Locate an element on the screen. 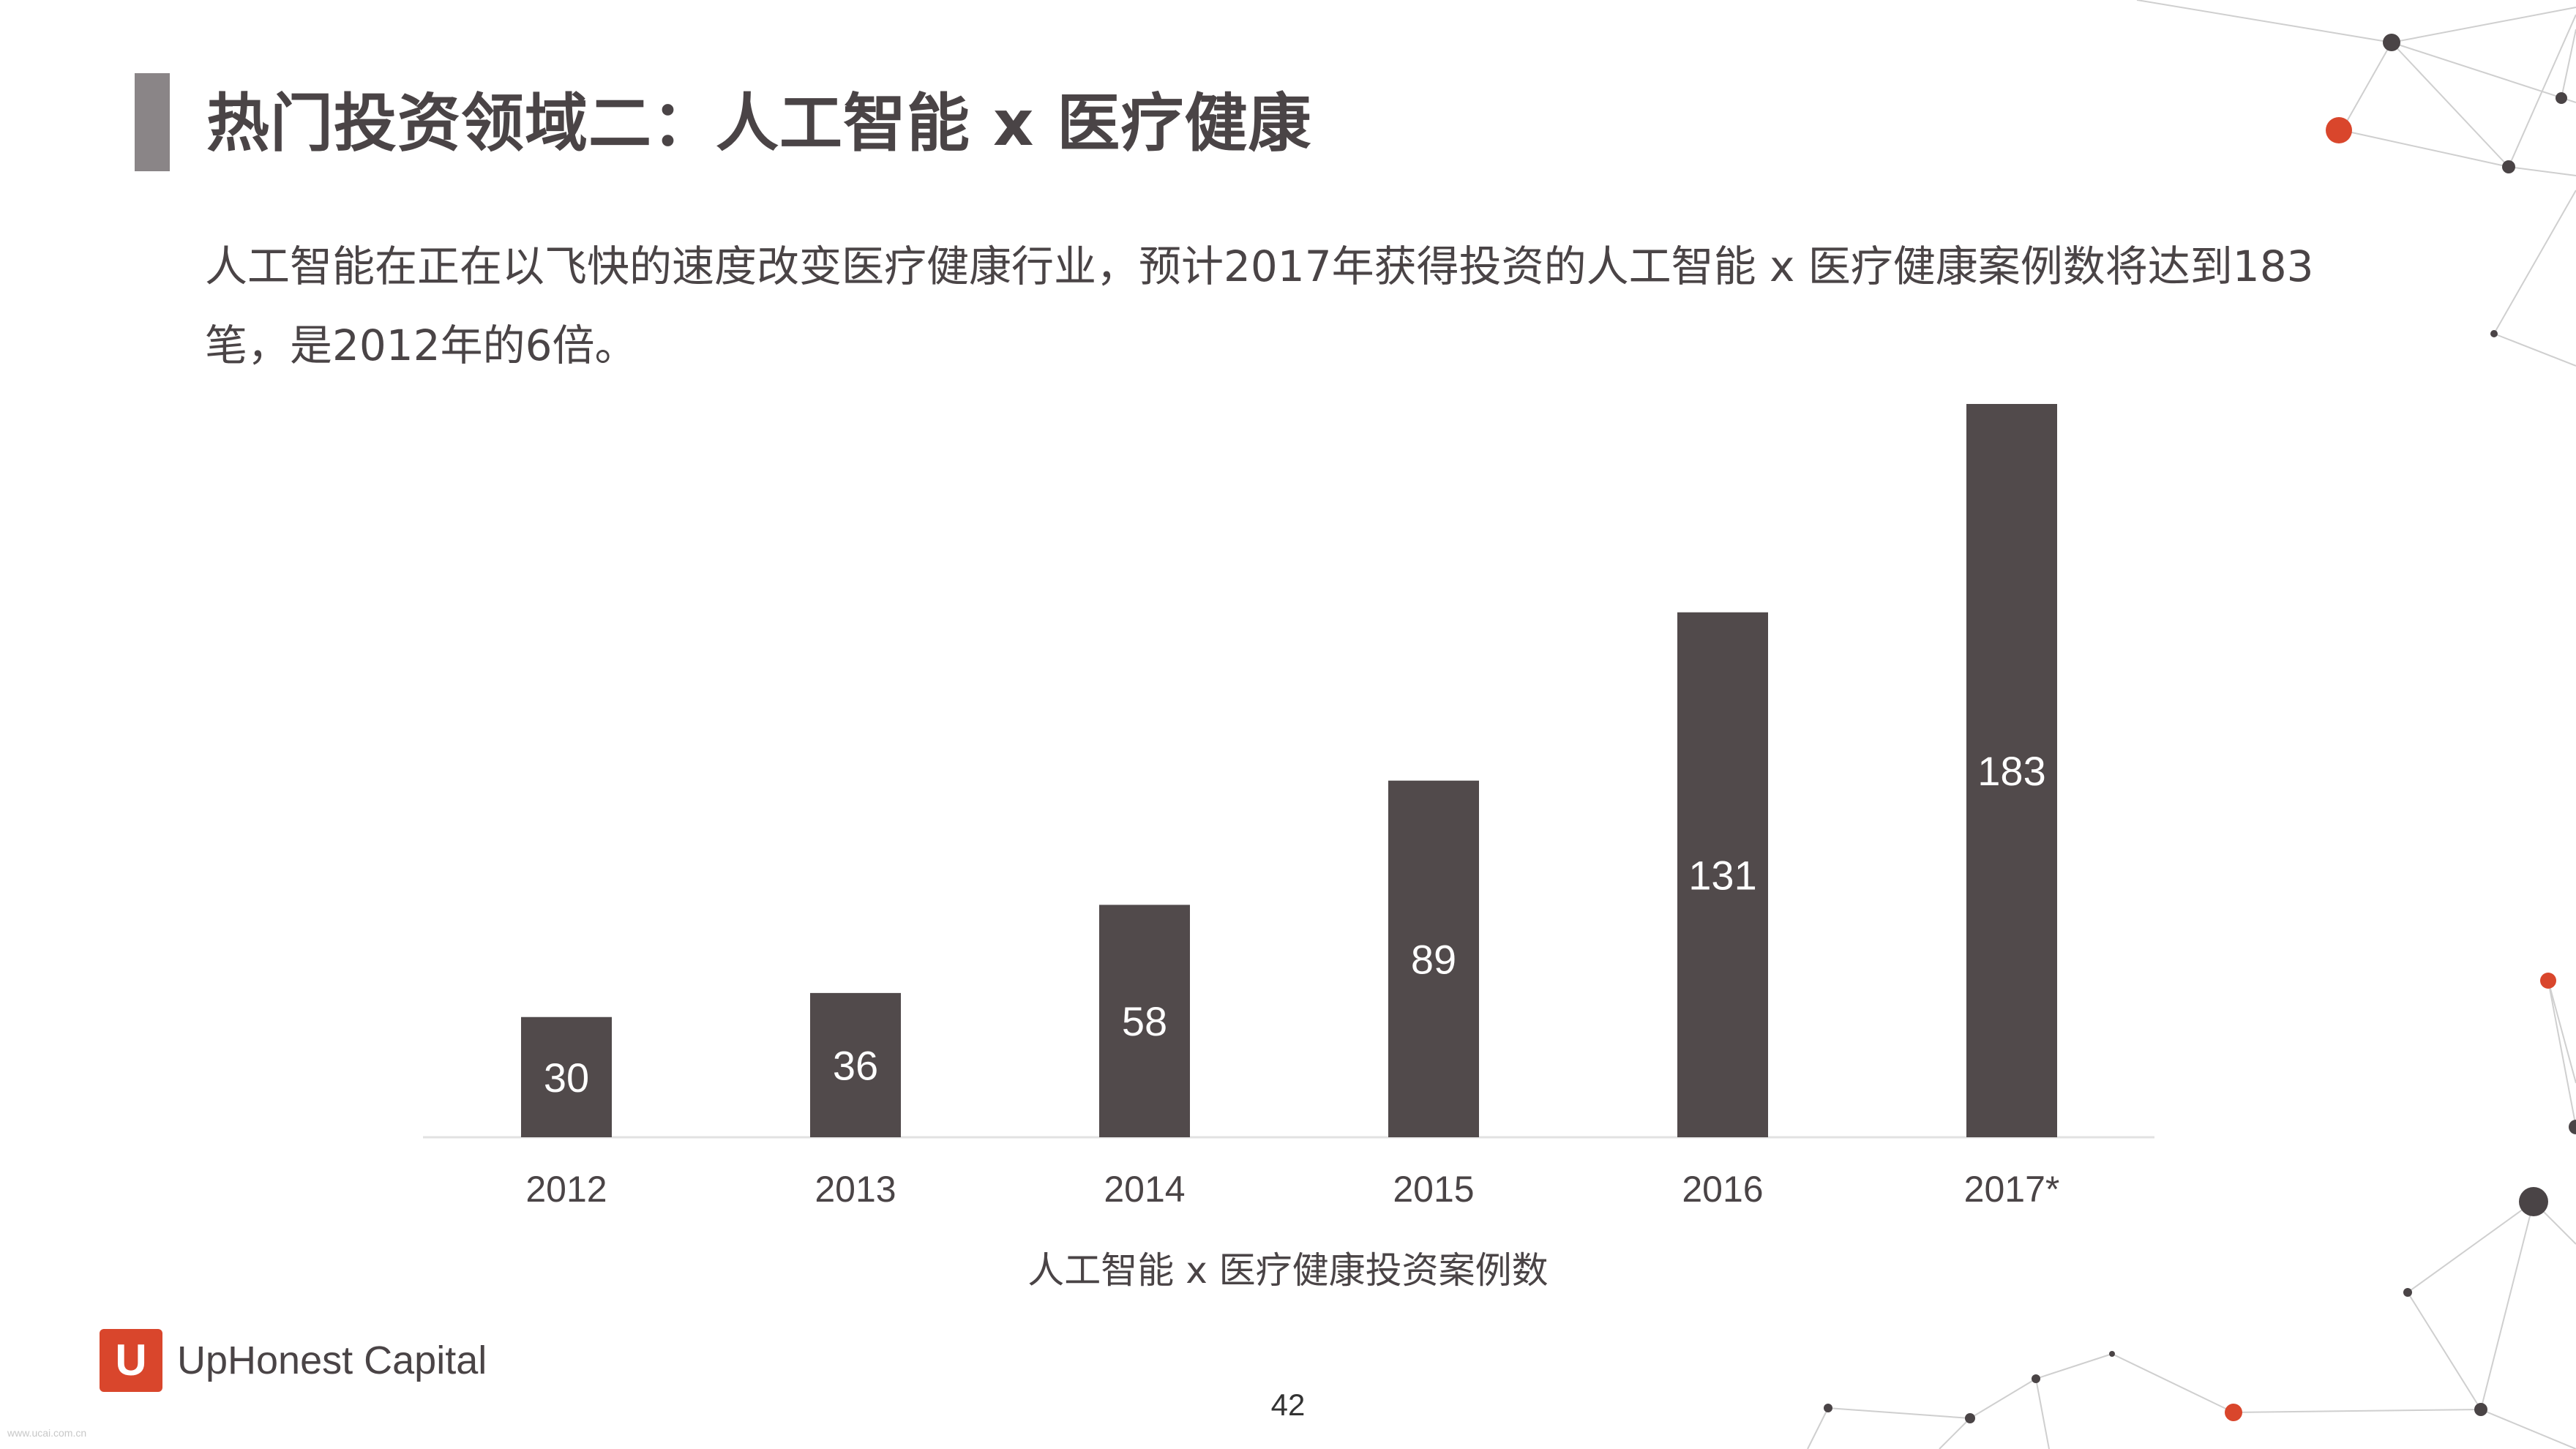 This screenshot has width=2576, height=1449. data-label-2016: 131 is located at coordinates (1722, 875).